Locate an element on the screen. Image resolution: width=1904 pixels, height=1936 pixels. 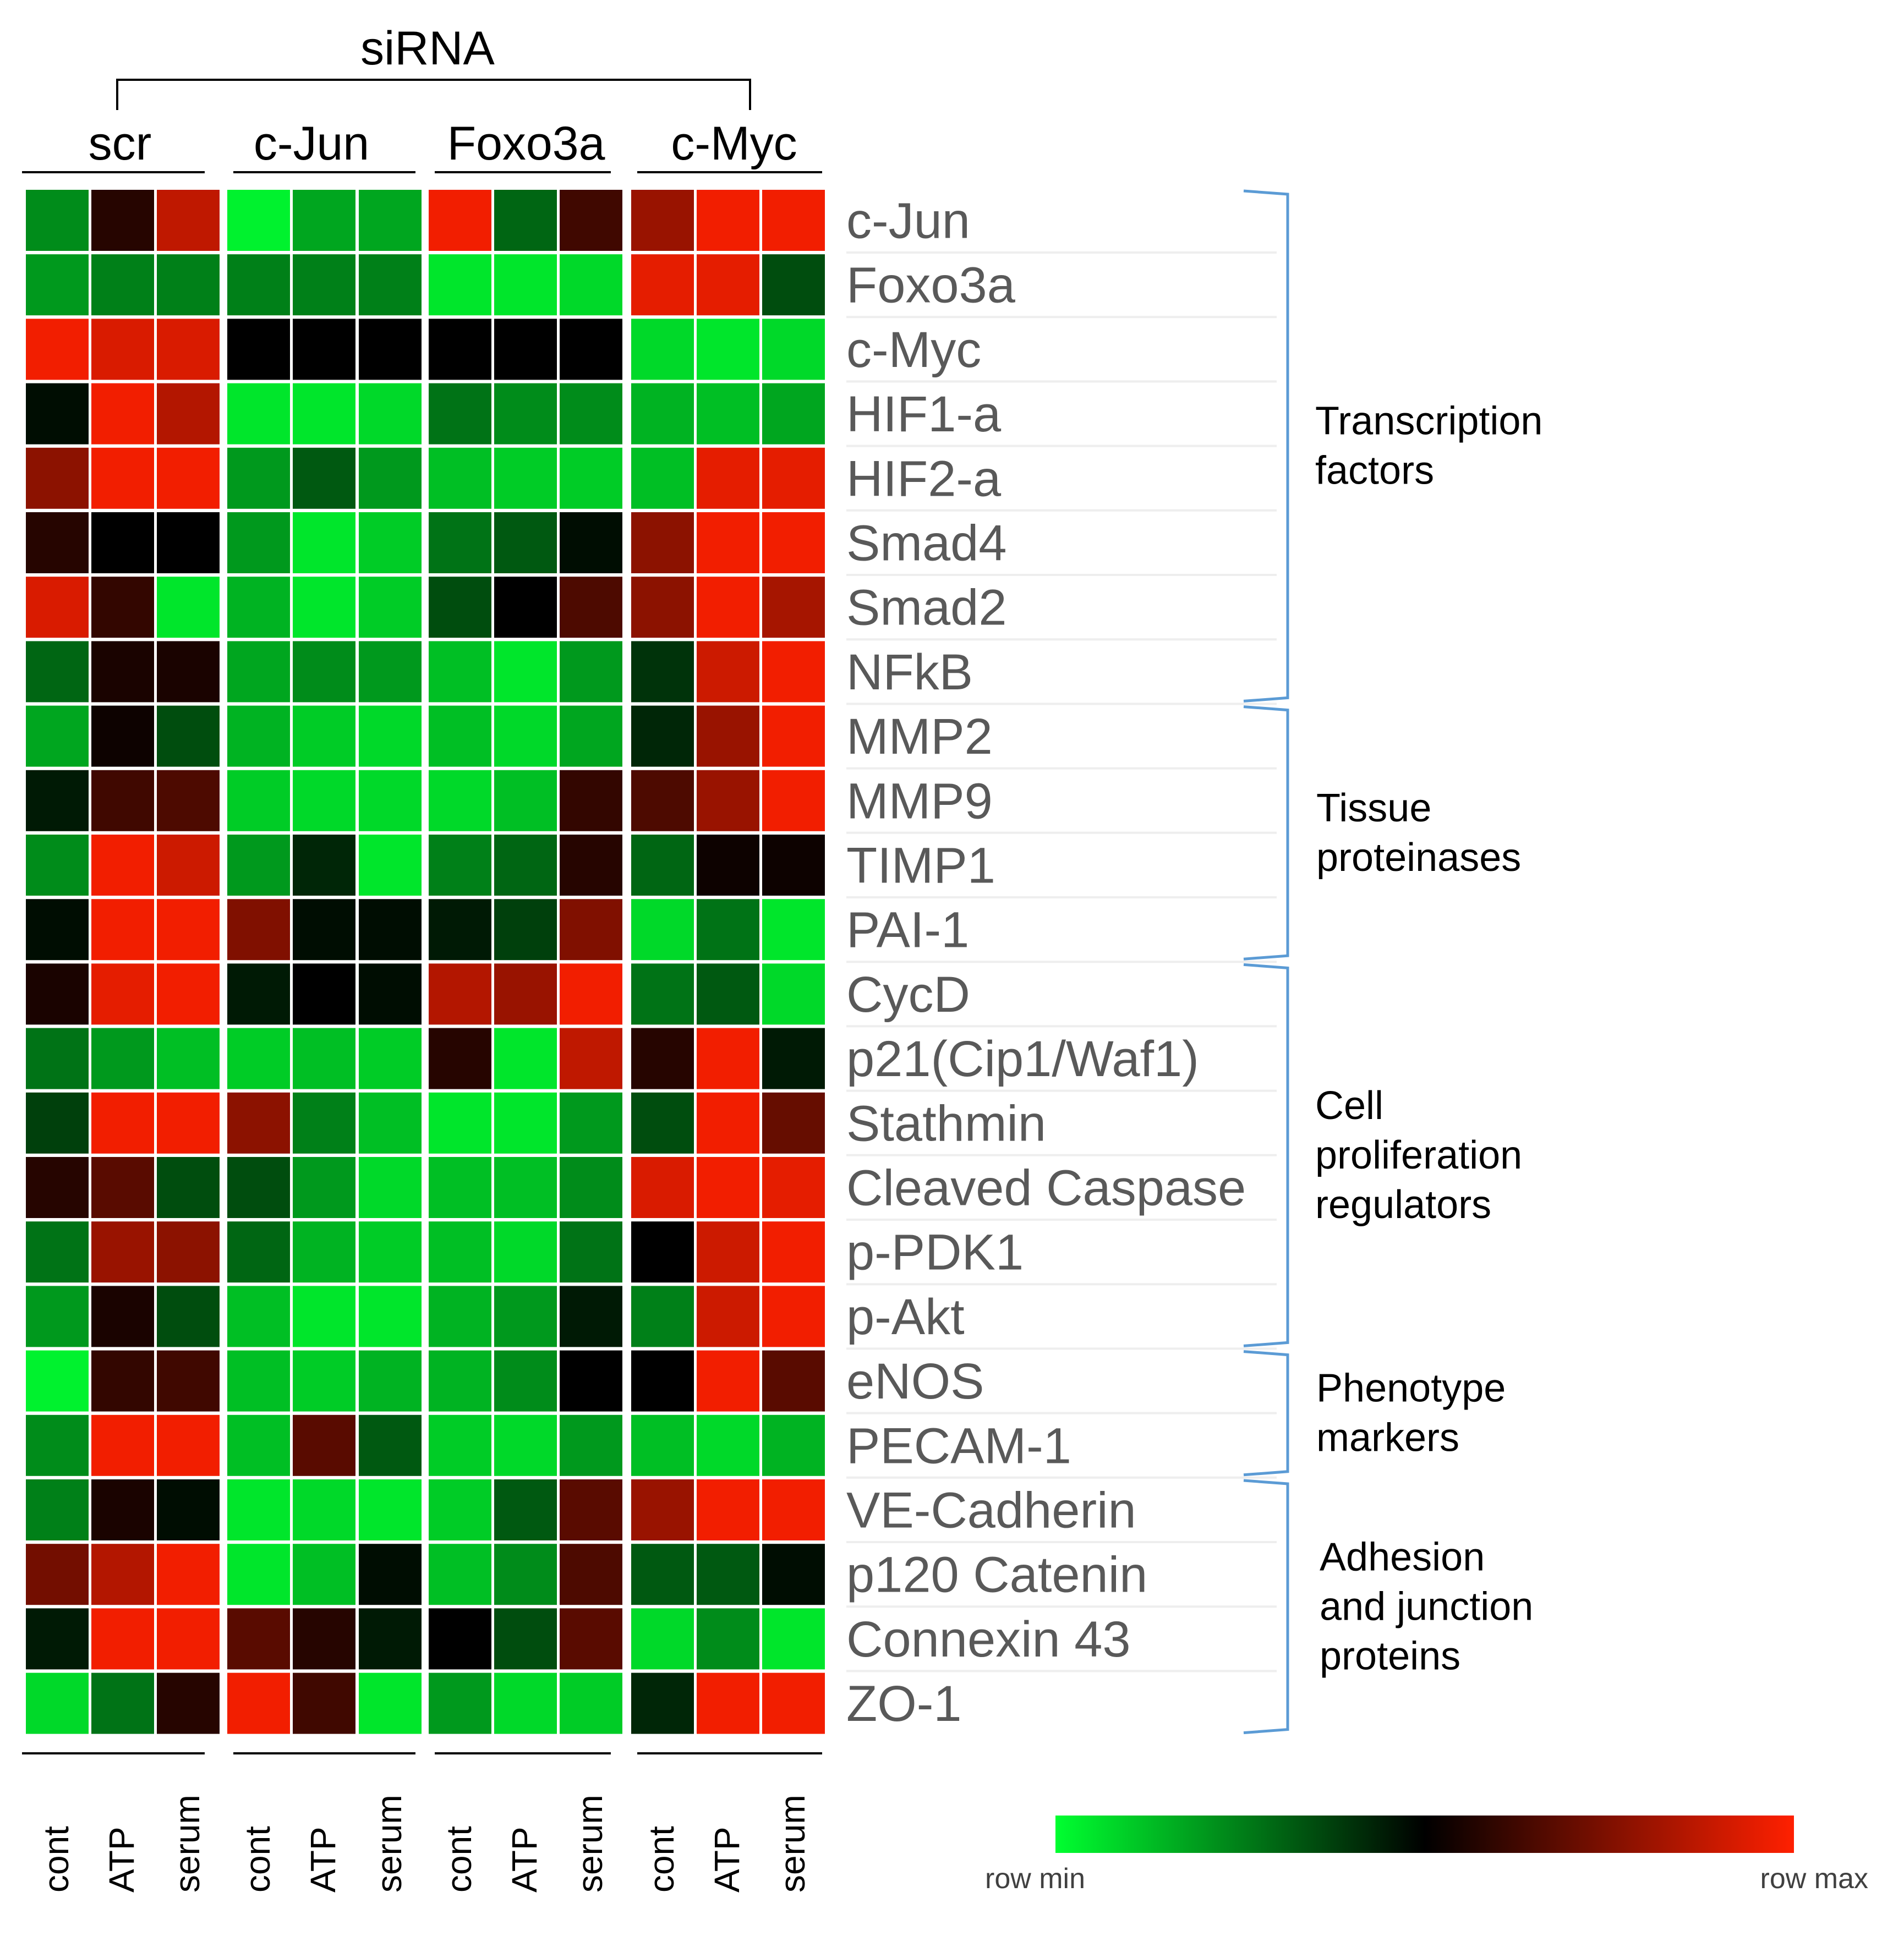
column-label-8: serum is located at coordinates (590, 1844).